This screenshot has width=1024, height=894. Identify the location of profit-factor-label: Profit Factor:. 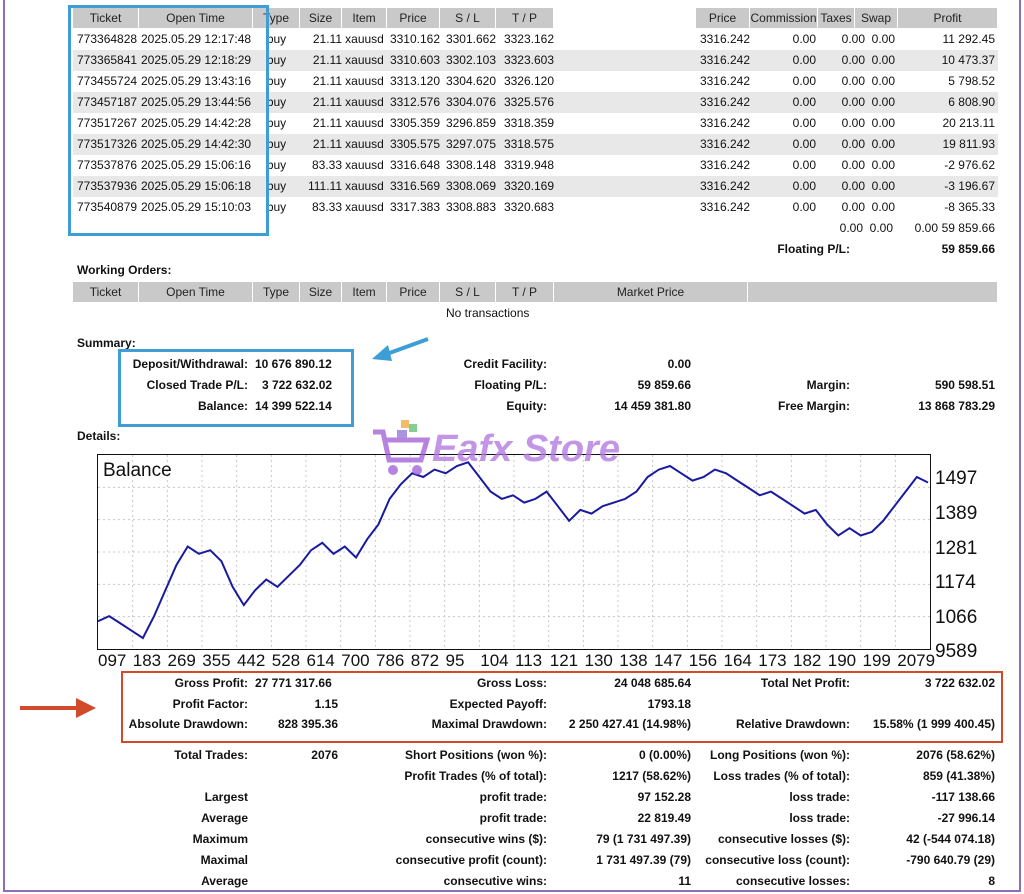
(210, 704).